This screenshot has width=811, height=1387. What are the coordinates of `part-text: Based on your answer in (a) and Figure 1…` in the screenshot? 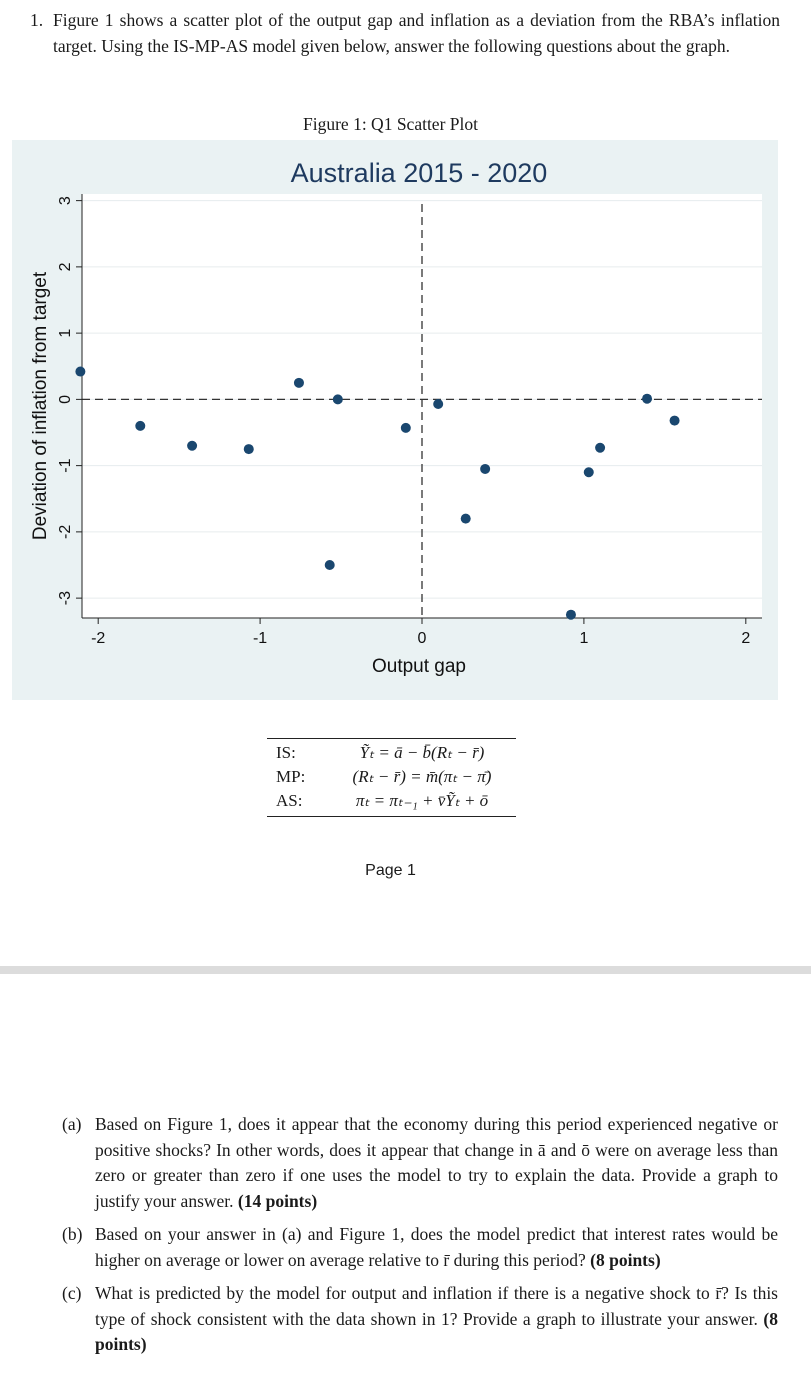 It's located at (436, 1247).